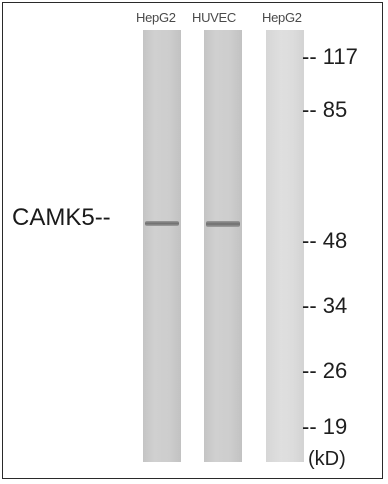 The width and height of the screenshot is (388, 484). Describe the element at coordinates (325, 426) in the screenshot. I see `marker-19: -- 19` at that location.